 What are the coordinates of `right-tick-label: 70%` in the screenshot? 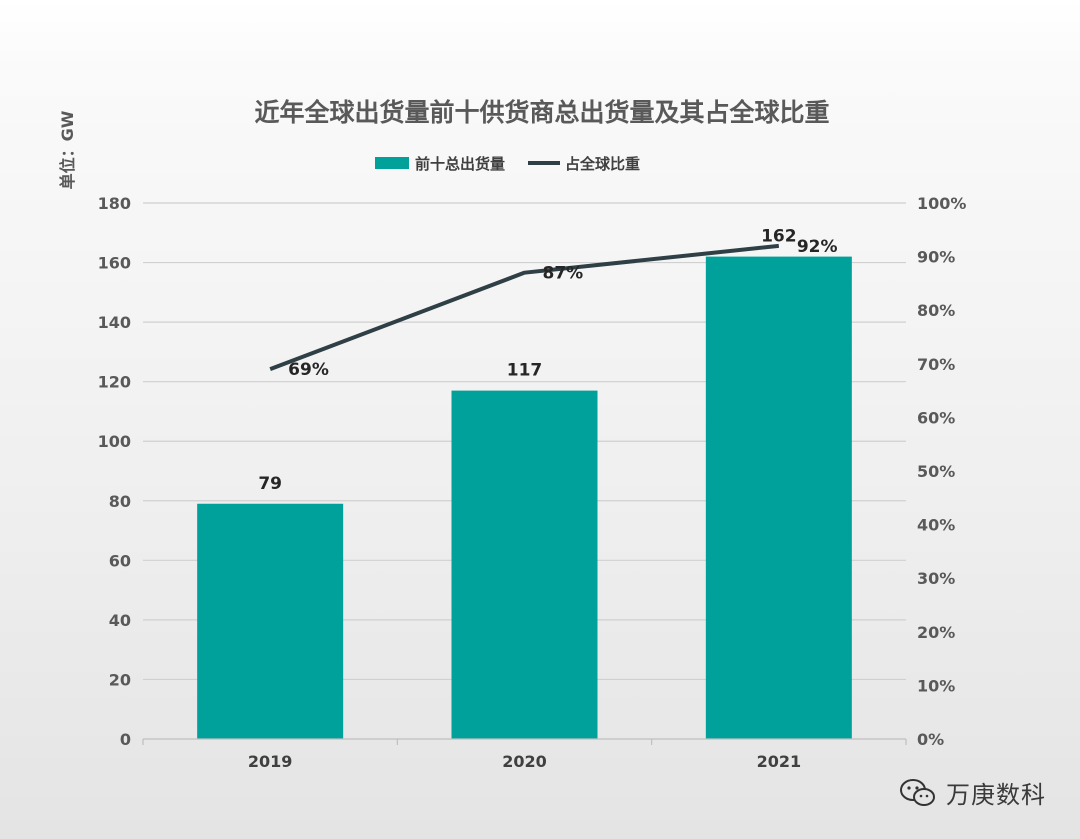 It's located at (936, 364).